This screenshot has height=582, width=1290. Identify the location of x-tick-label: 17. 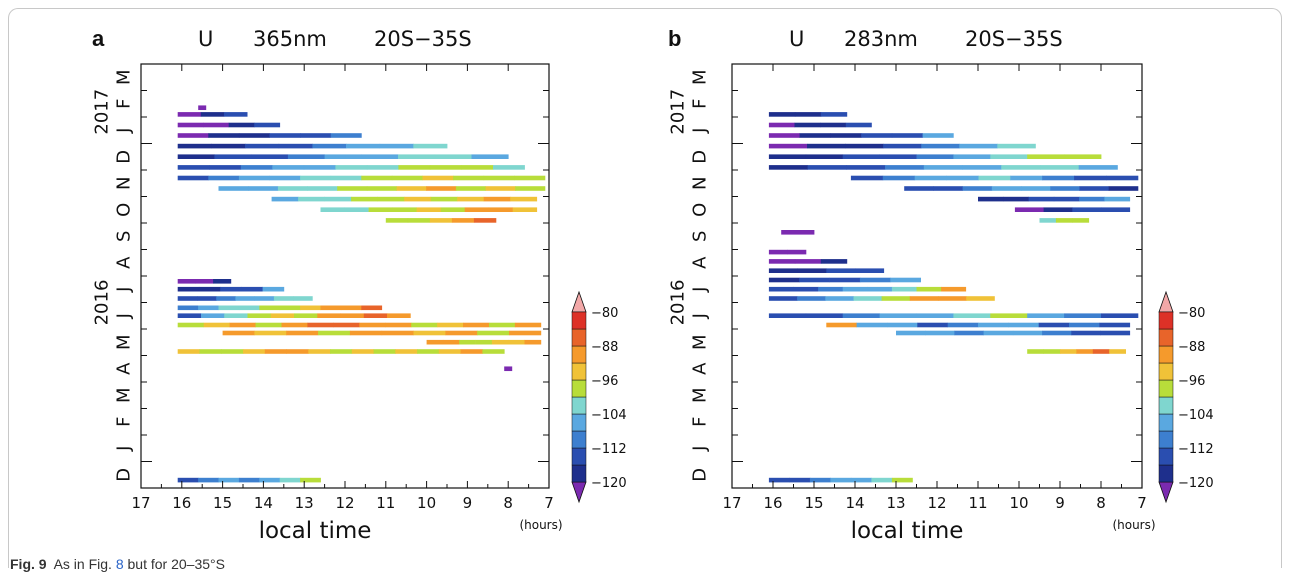
(731, 503).